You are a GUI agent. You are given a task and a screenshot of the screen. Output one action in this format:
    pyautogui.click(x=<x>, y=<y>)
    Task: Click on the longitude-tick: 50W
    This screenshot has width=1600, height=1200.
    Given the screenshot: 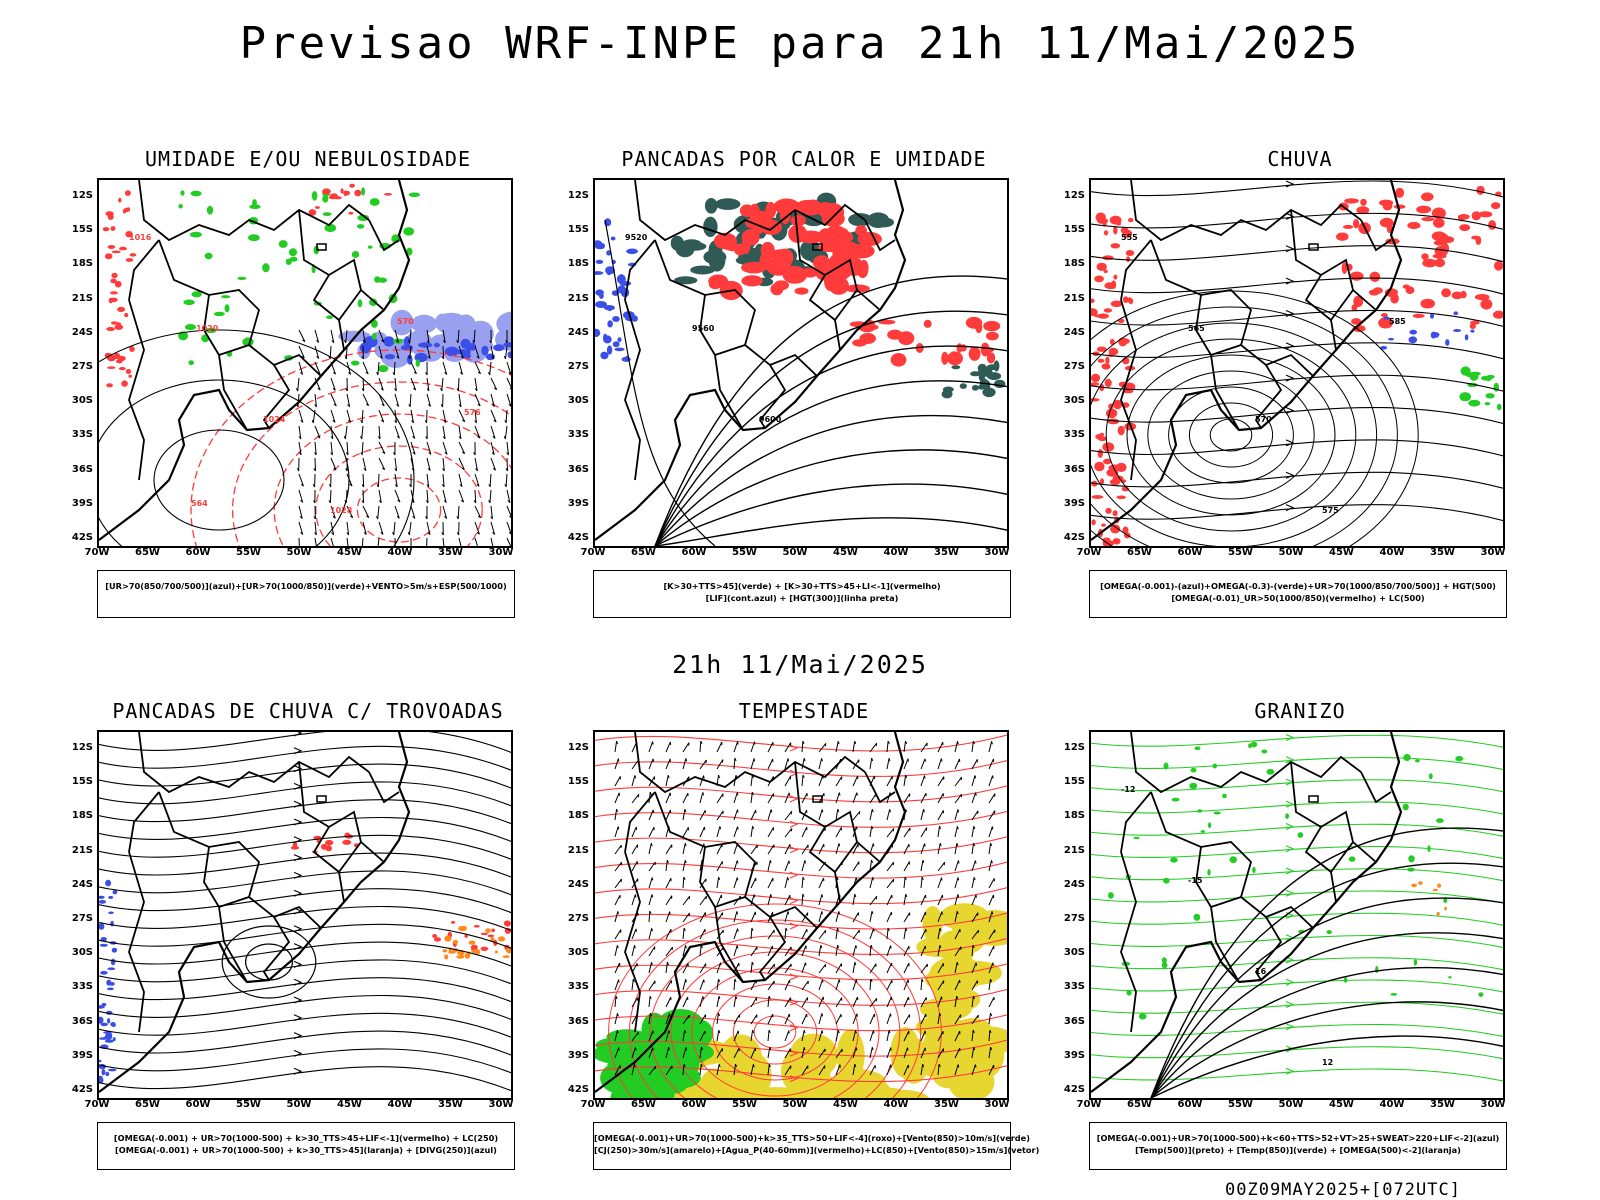 What is the action you would take?
    pyautogui.click(x=1291, y=1104)
    